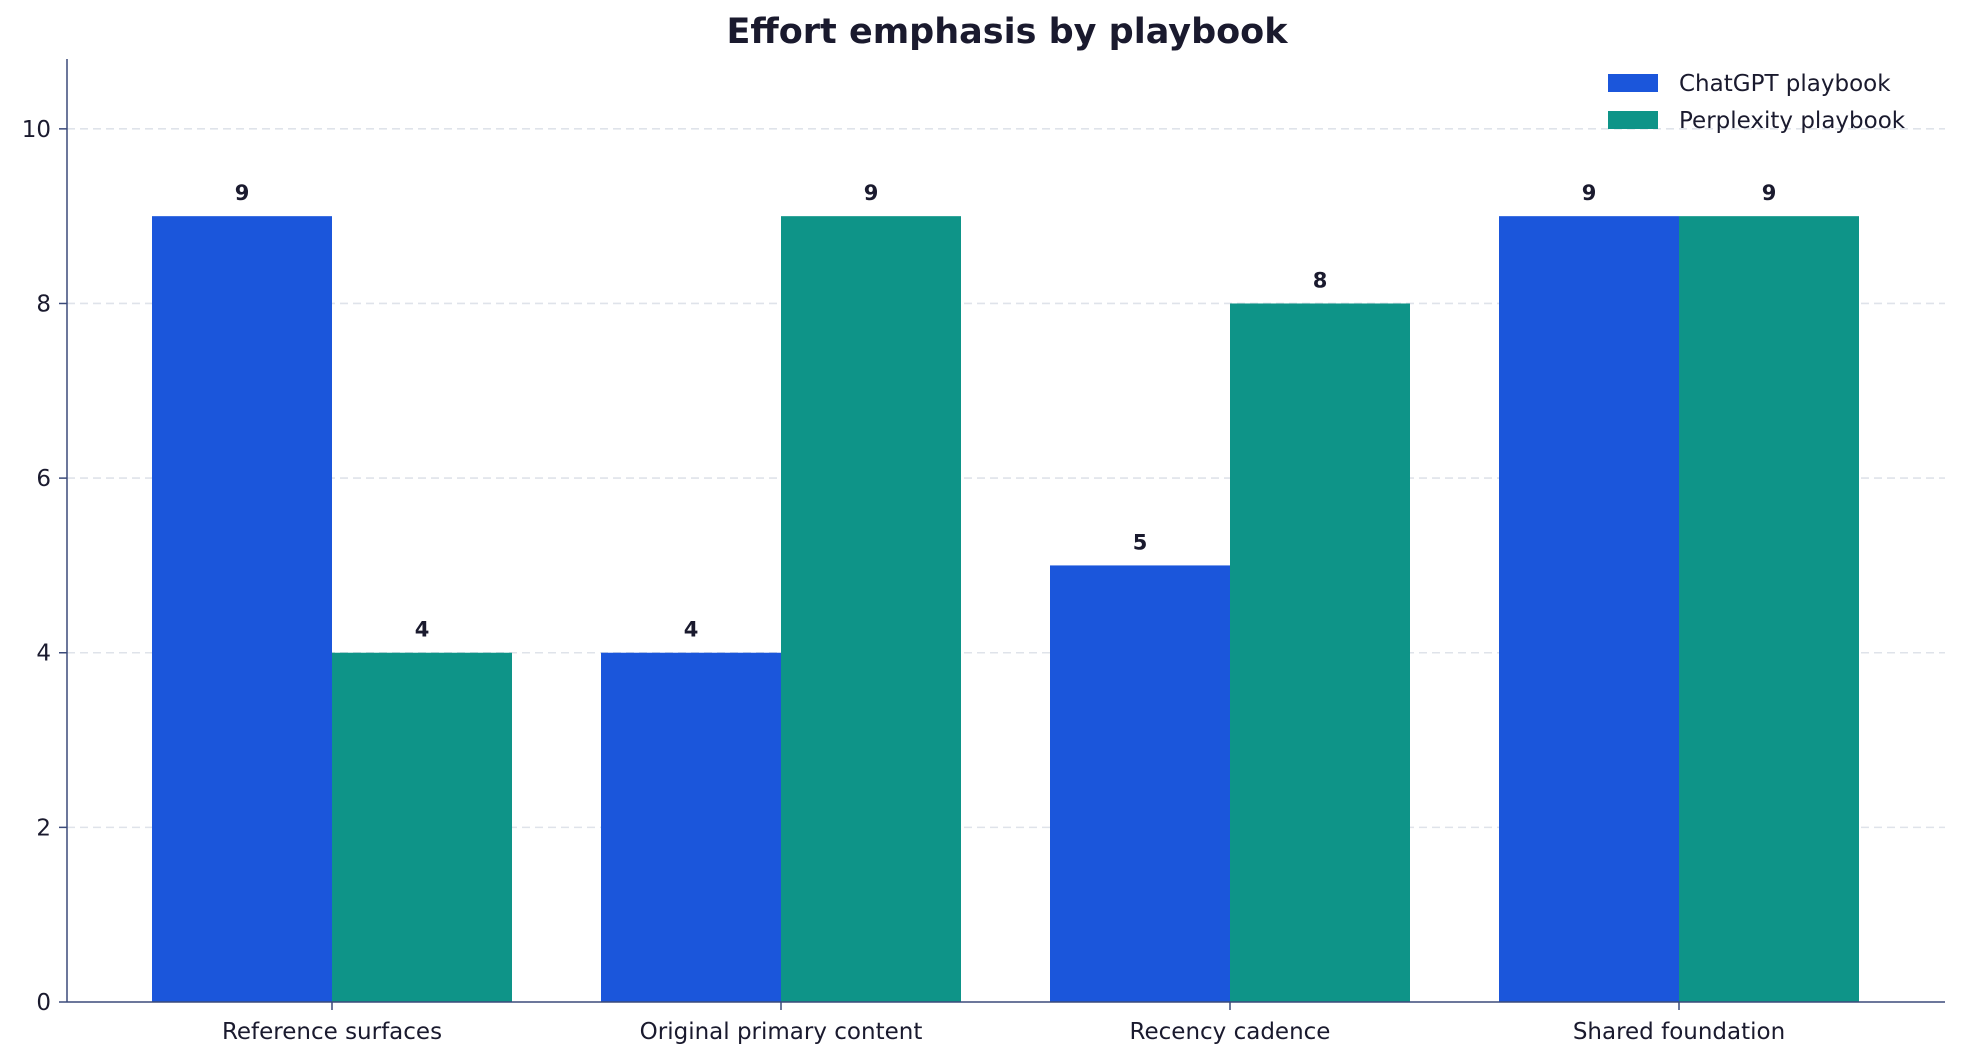  Describe the element at coordinates (1320, 280) in the screenshot. I see `bar-value-label: 8` at that location.